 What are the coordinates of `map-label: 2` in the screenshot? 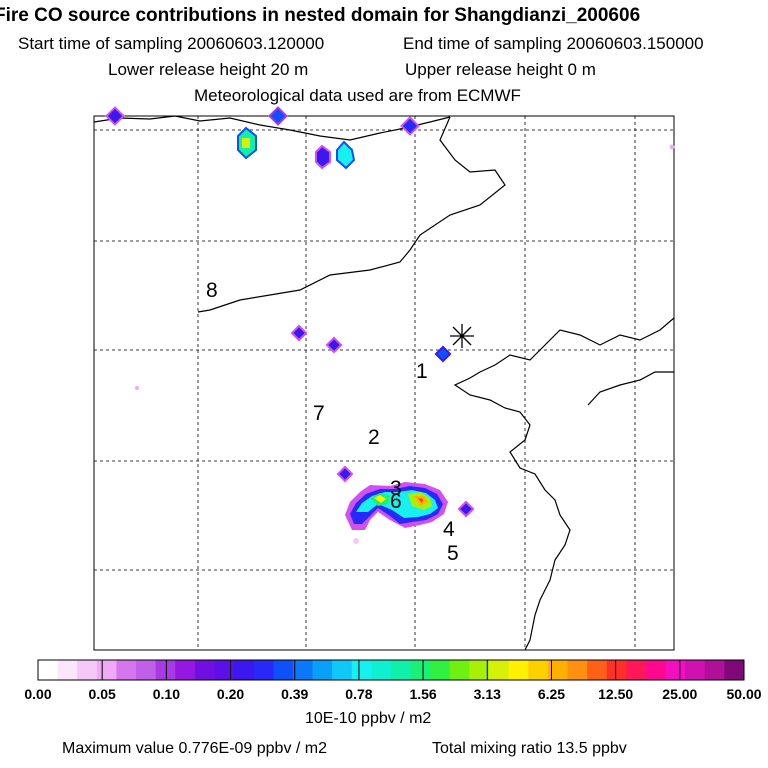 It's located at (374, 437).